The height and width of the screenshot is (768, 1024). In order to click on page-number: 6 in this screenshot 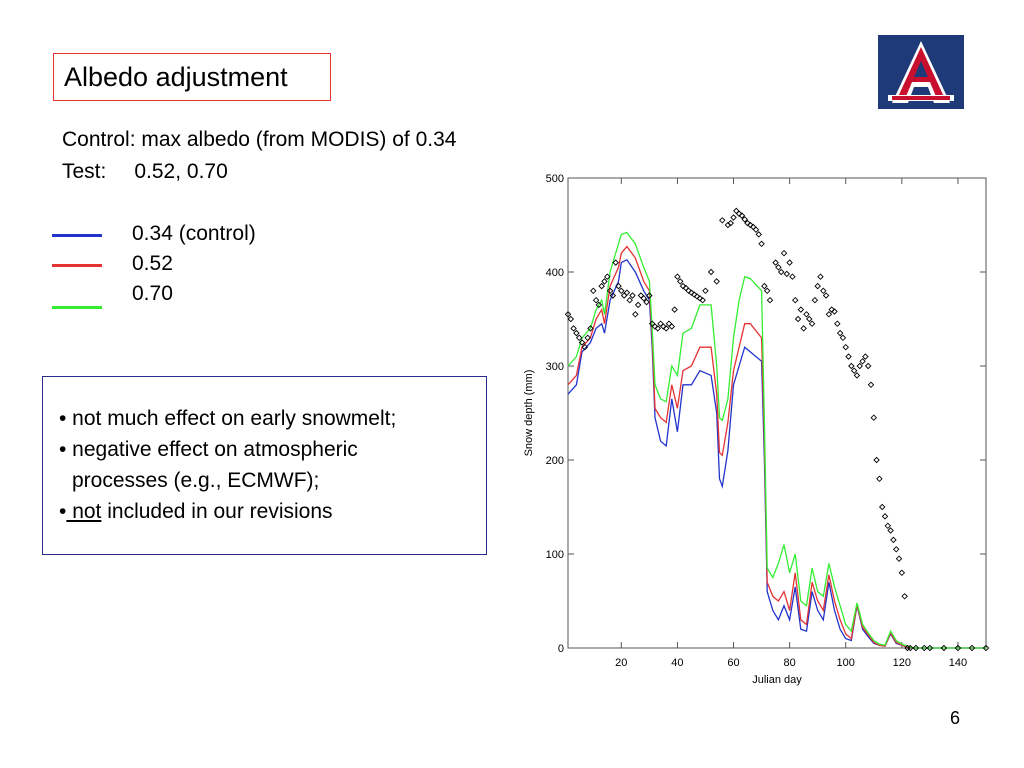, I will do `click(954, 718)`.